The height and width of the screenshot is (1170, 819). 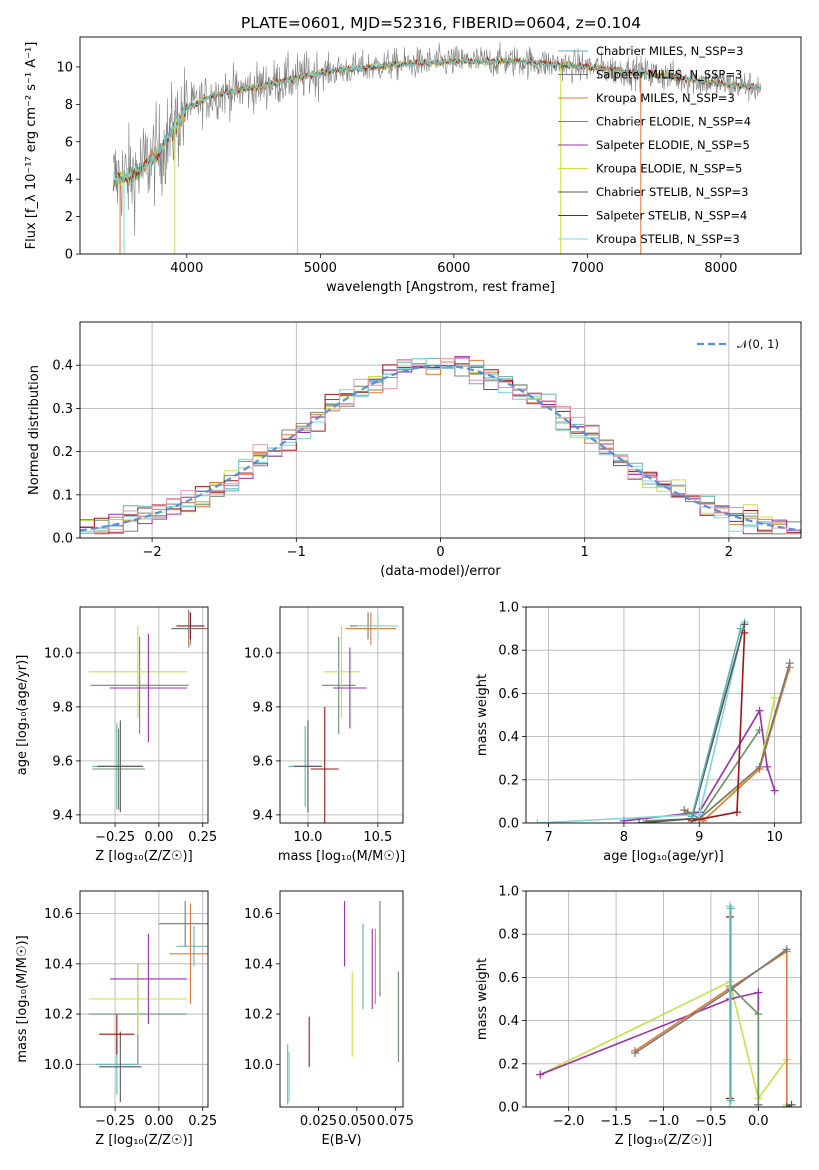 I want to click on x-tick-label: 7, so click(x=548, y=837).